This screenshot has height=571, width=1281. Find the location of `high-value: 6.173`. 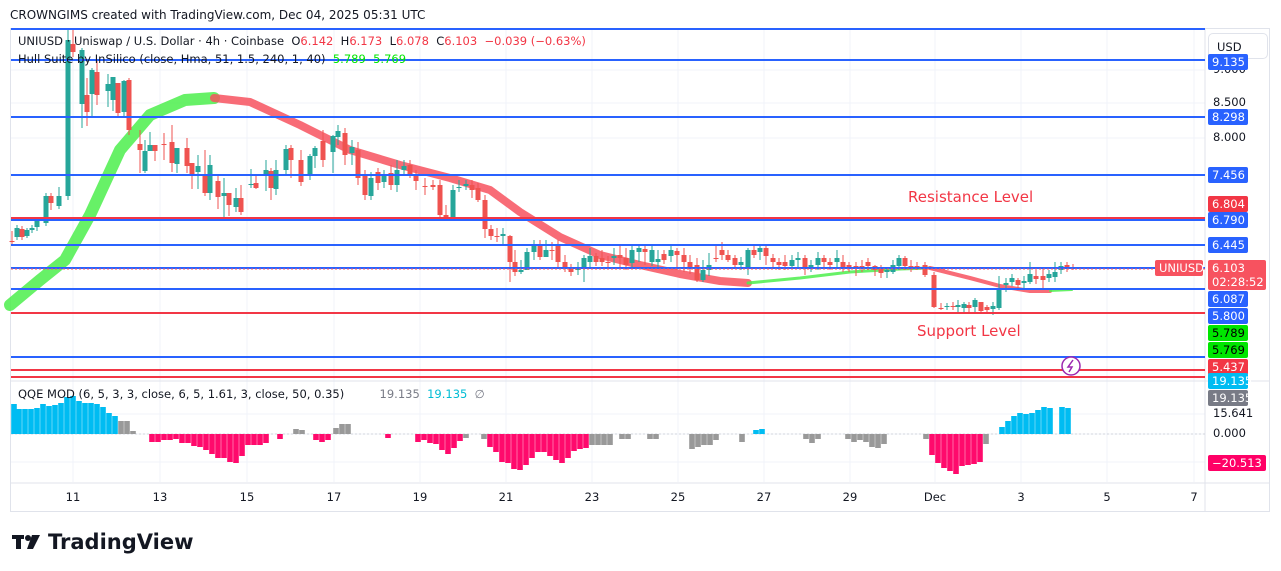

high-value: 6.173 is located at coordinates (366, 41).